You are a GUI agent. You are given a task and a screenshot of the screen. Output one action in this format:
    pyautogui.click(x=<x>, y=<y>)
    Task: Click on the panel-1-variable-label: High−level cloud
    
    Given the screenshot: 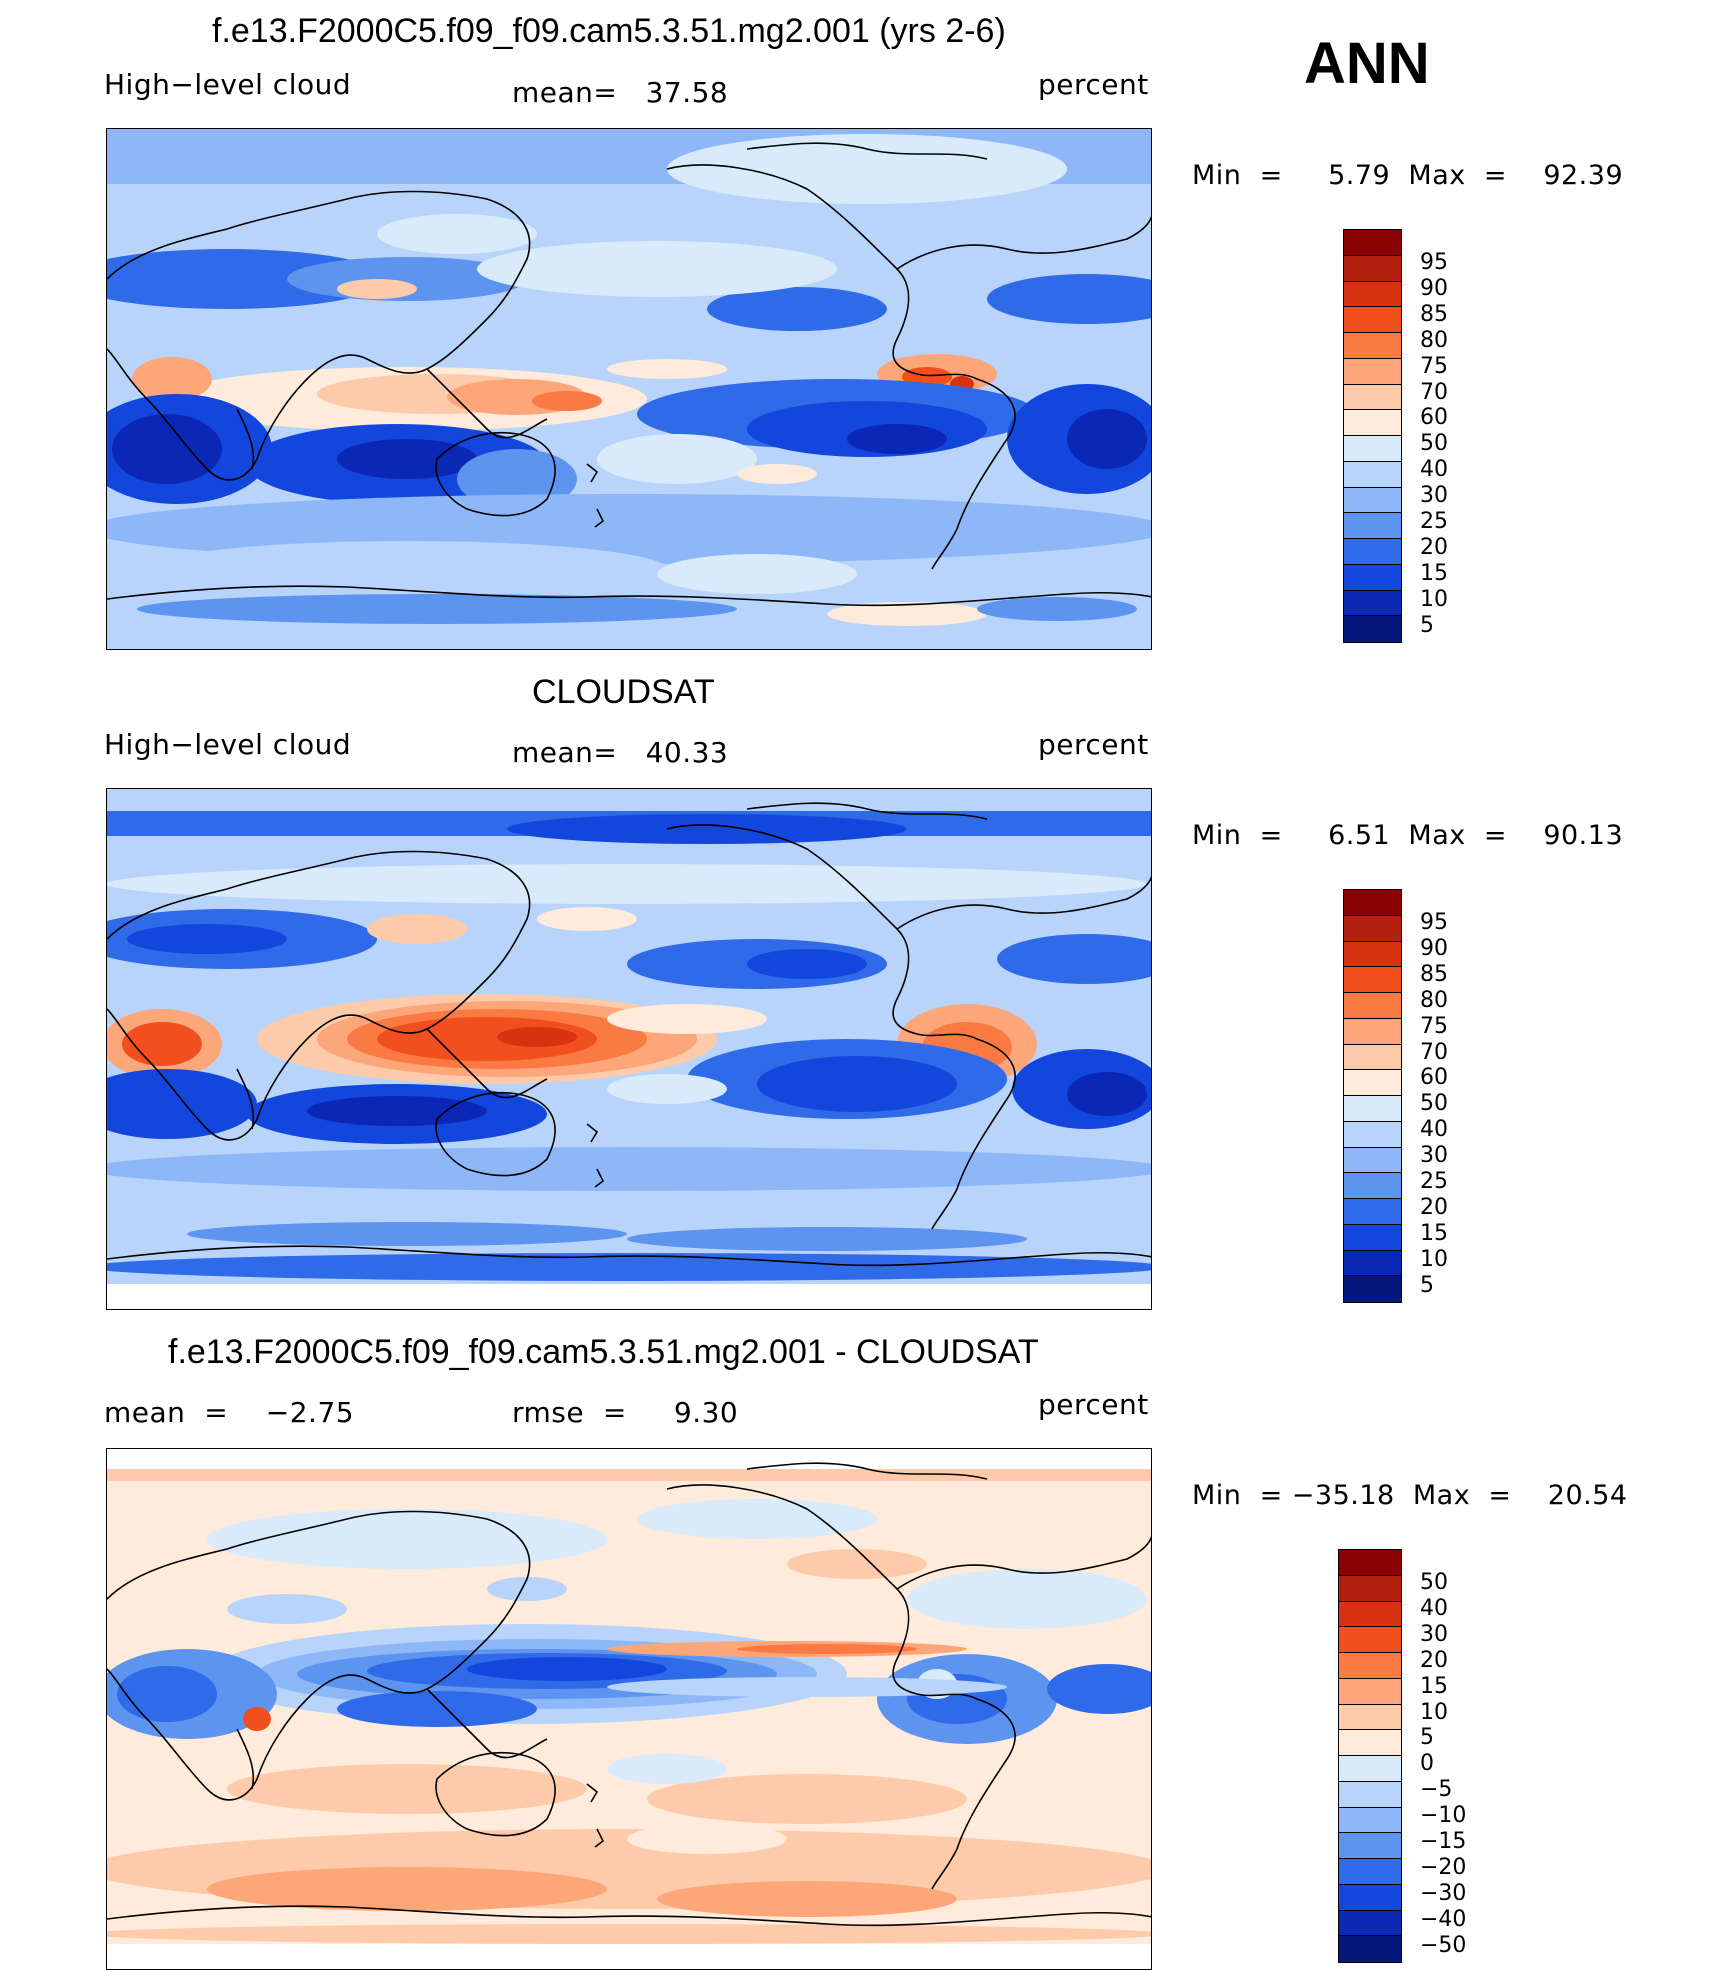 What is the action you would take?
    pyautogui.click(x=228, y=84)
    